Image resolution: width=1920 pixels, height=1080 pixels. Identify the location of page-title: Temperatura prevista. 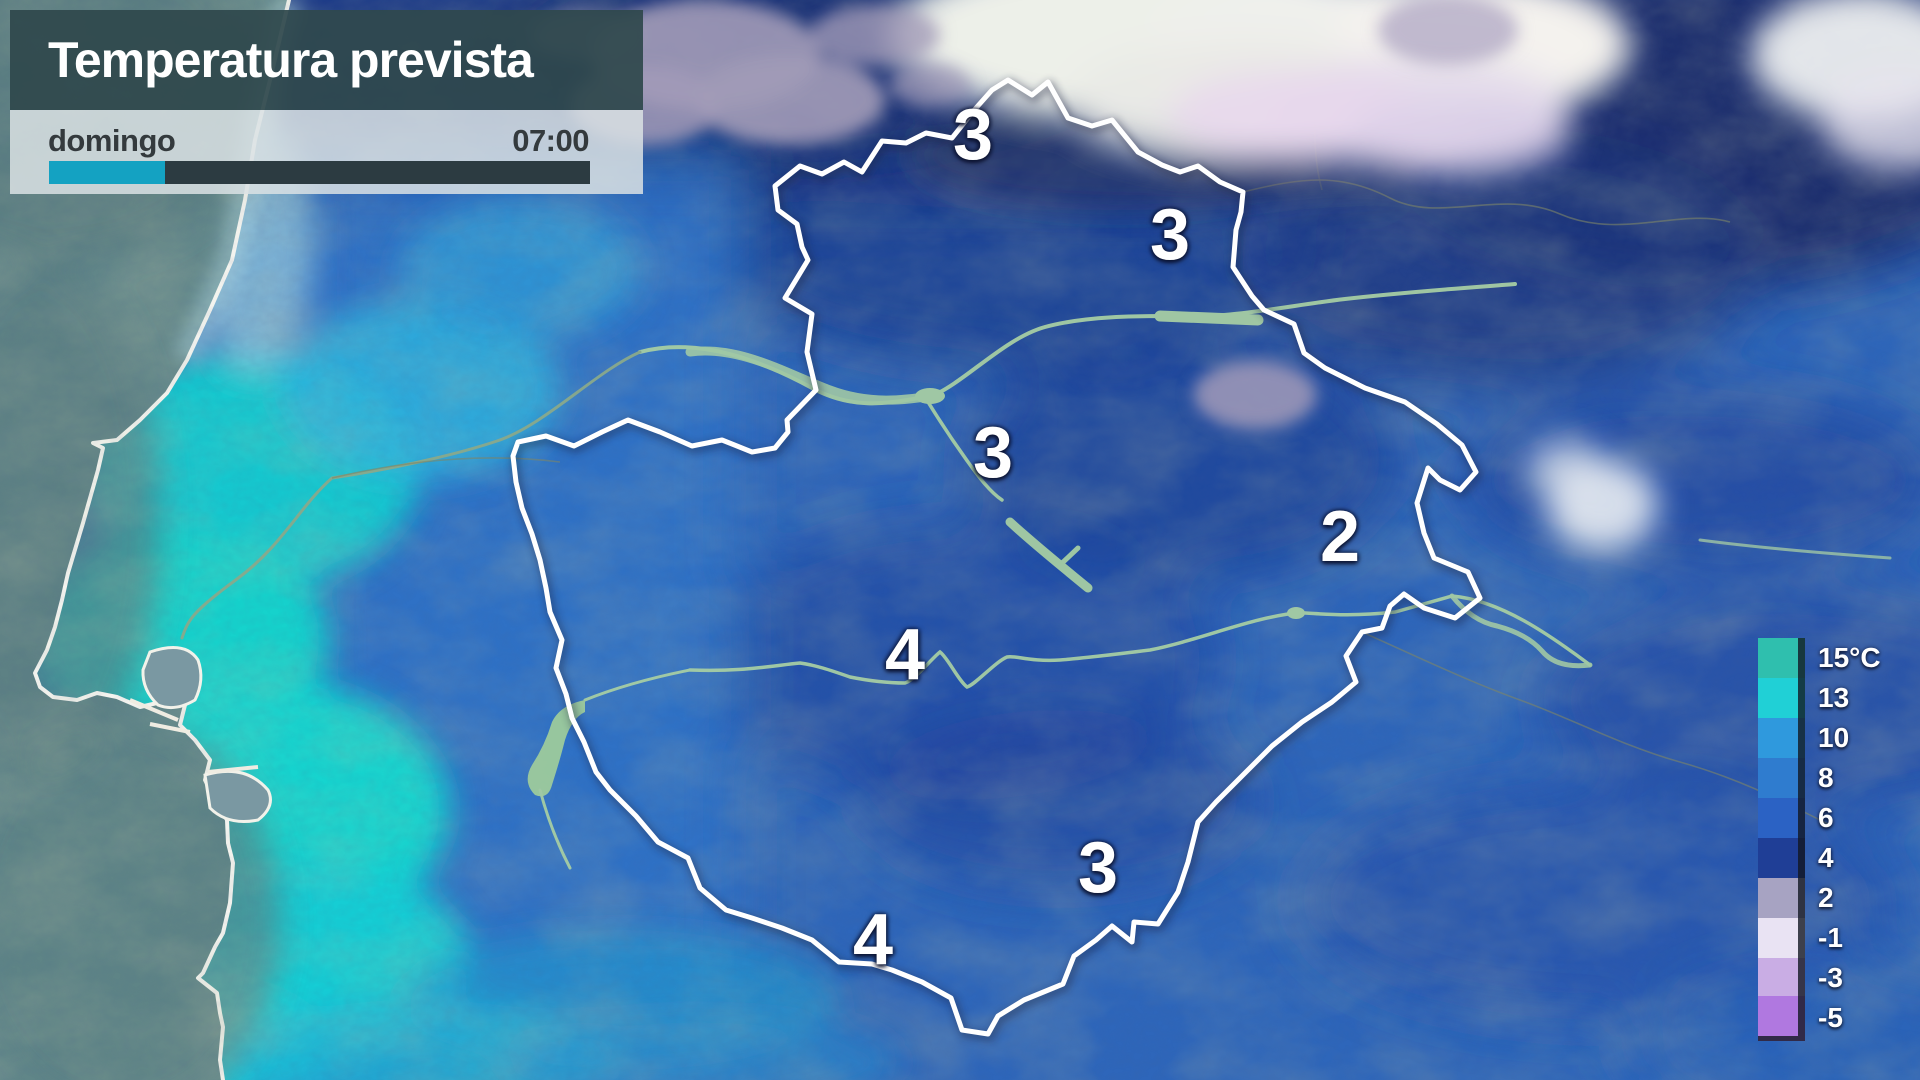
(291, 60).